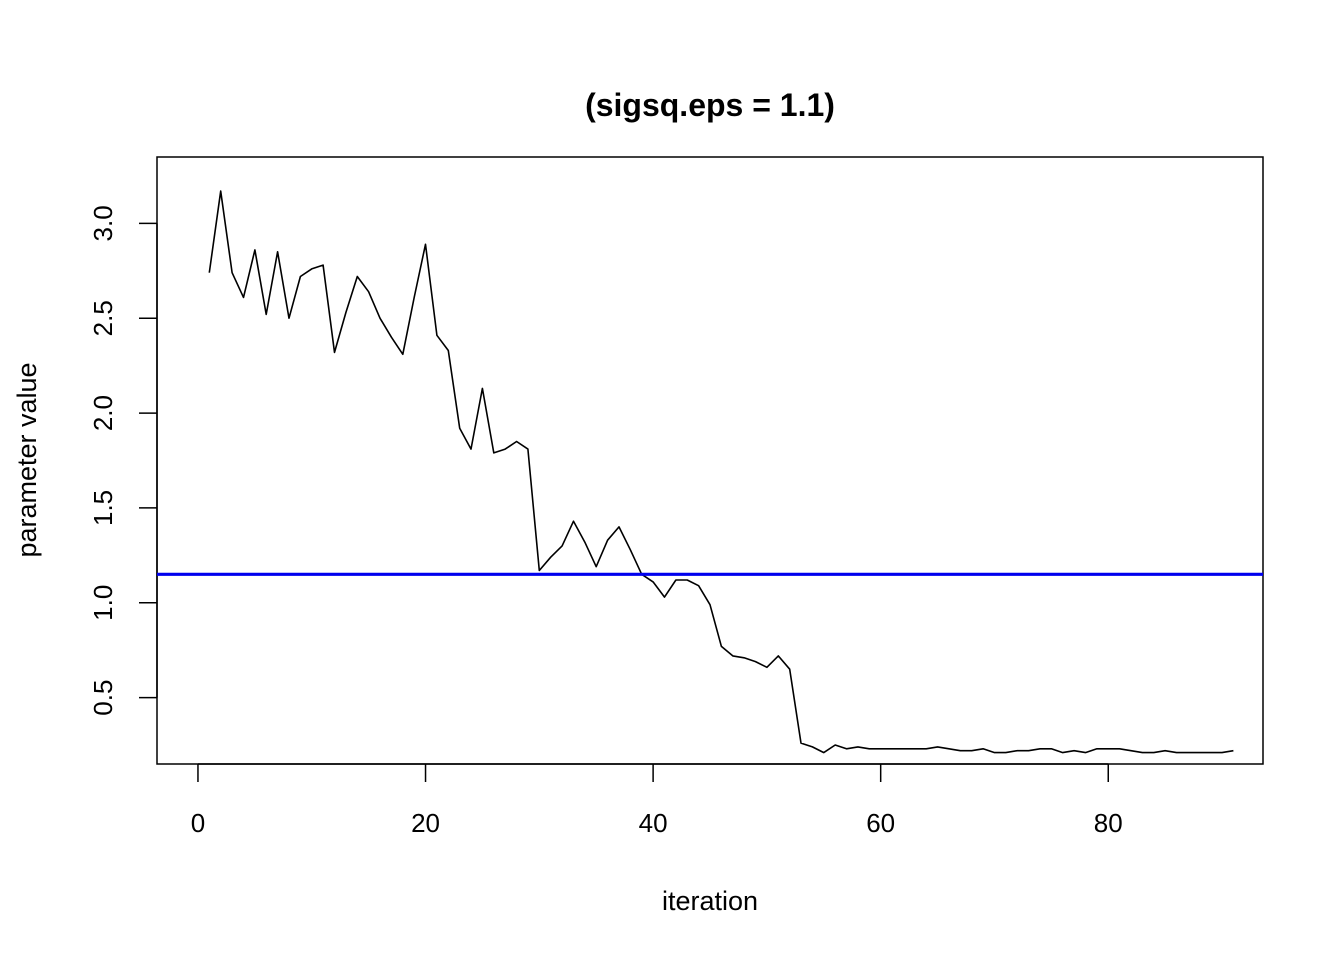 The height and width of the screenshot is (960, 1344). I want to click on x-axis-label: iteration, so click(710, 901).